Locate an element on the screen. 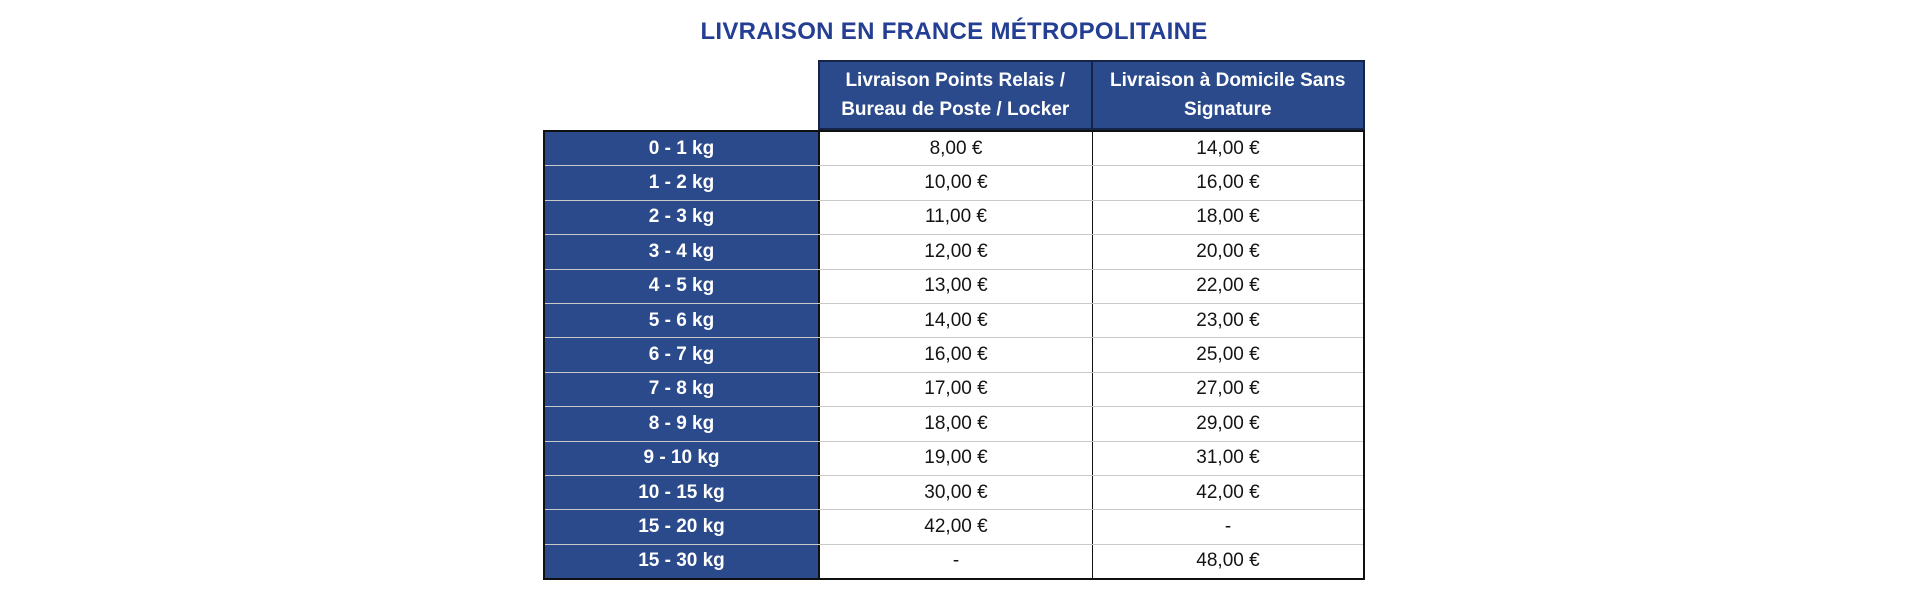 This screenshot has height=600, width=1920. table-row: 9 - 10 kg 19,00 € 31,00 € is located at coordinates (954, 458).